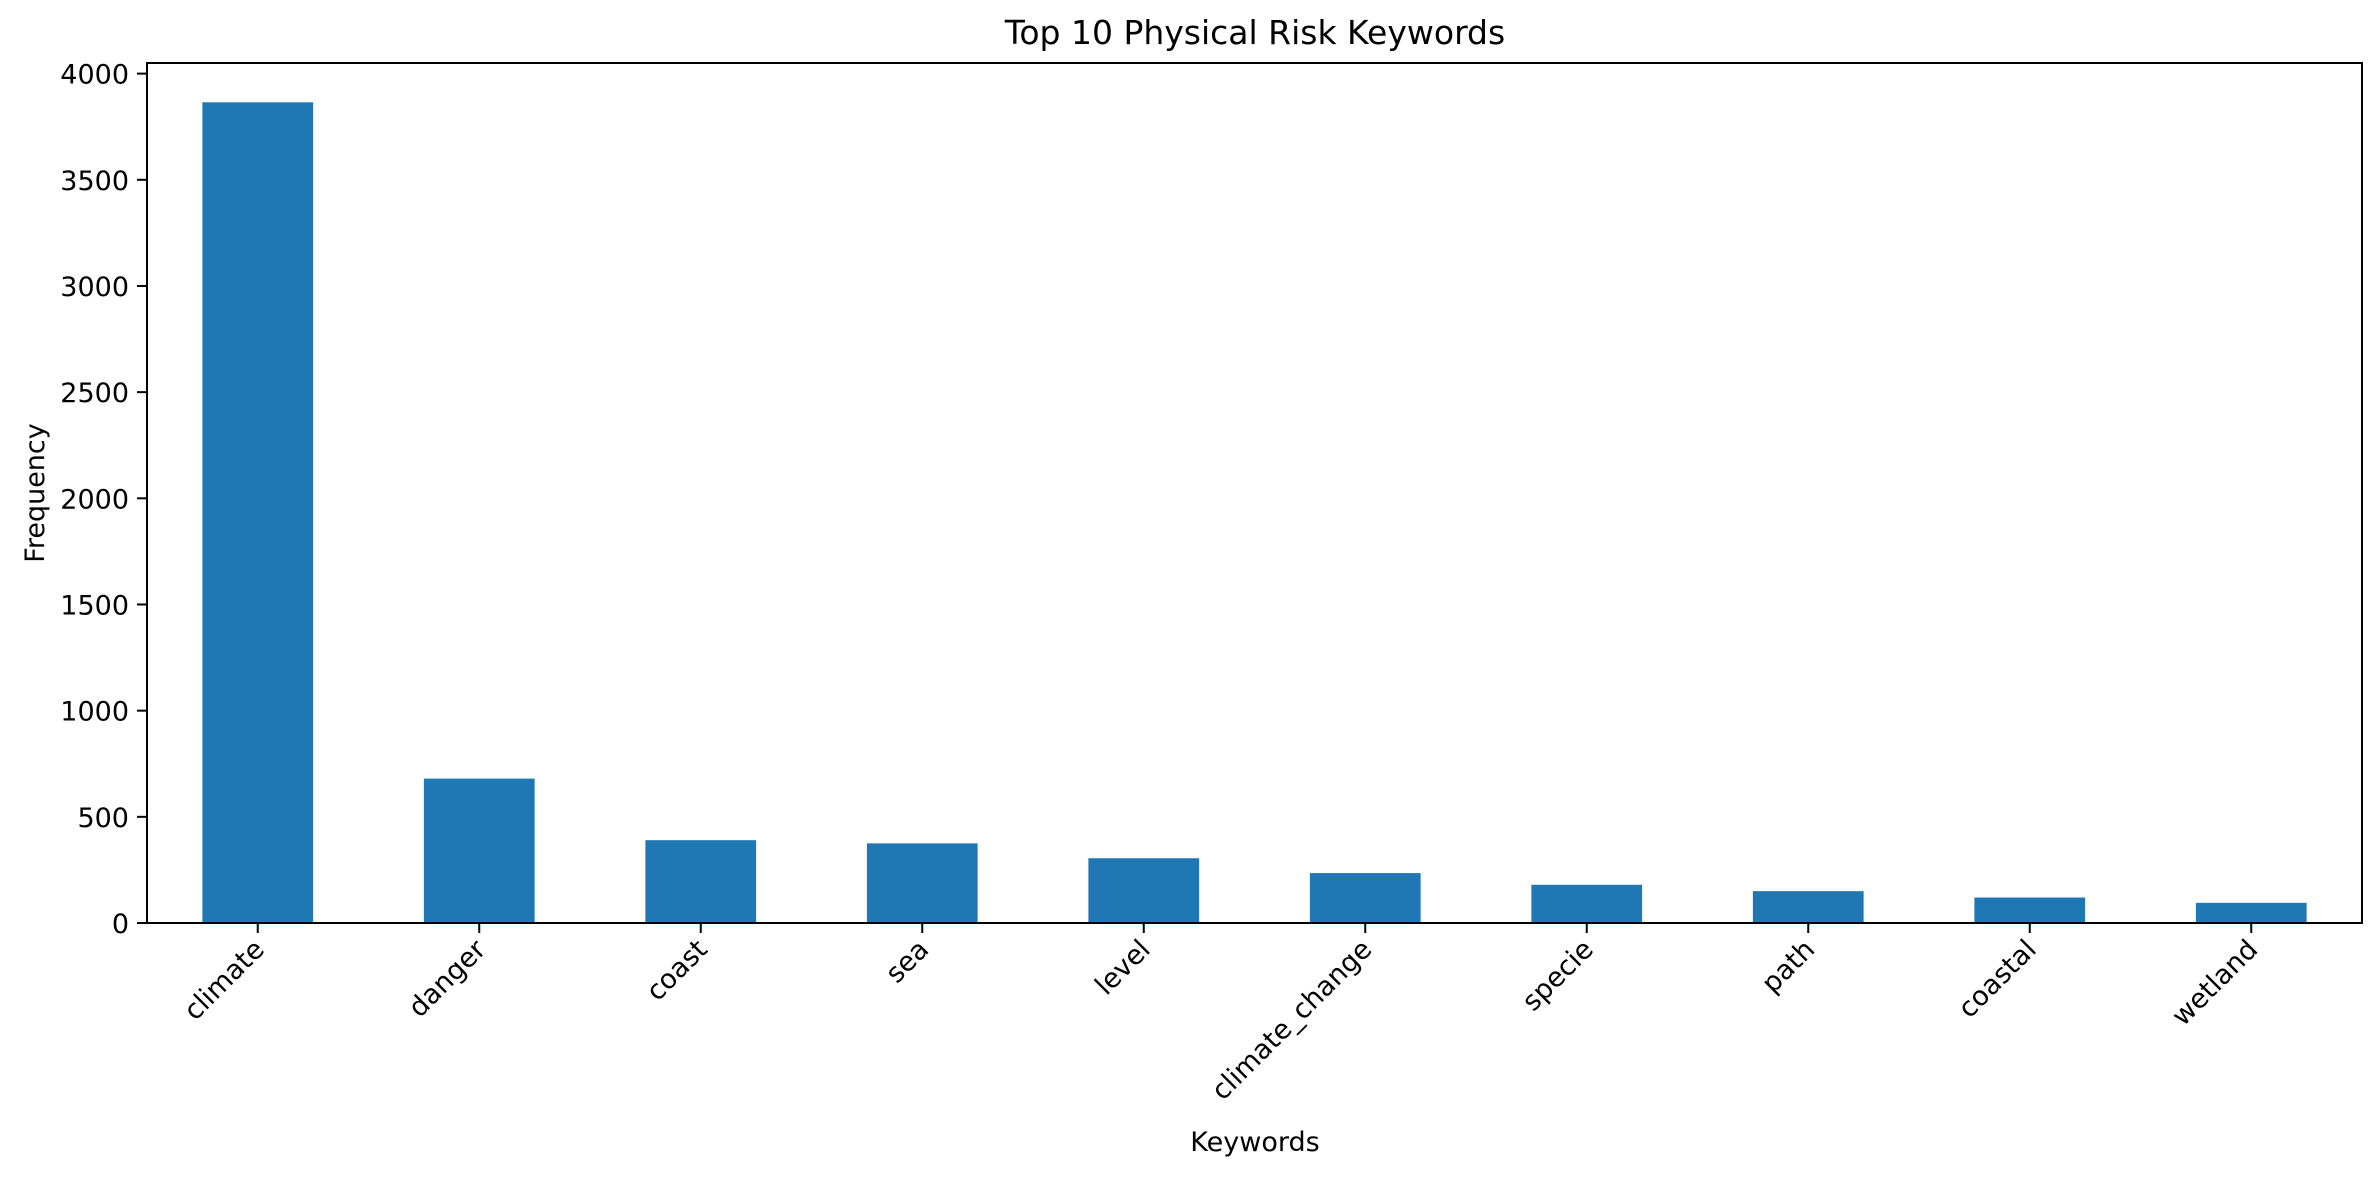 Image resolution: width=2380 pixels, height=1178 pixels. Describe the element at coordinates (1122, 967) in the screenshot. I see `x-tick-label: level` at that location.